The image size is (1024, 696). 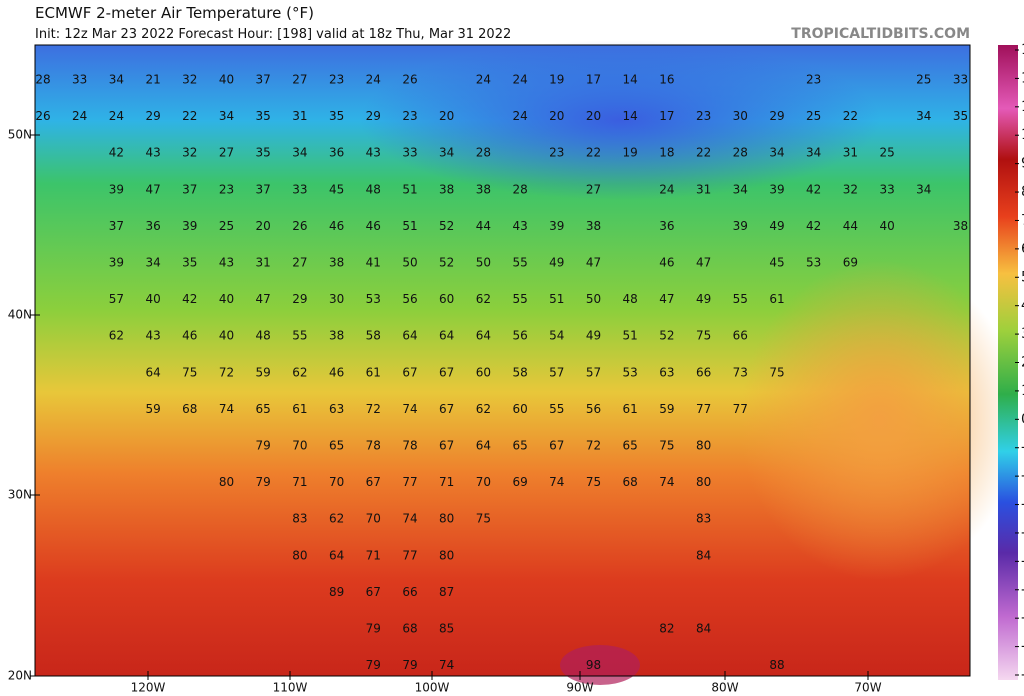 I want to click on temperature-value: 14, so click(x=630, y=116).